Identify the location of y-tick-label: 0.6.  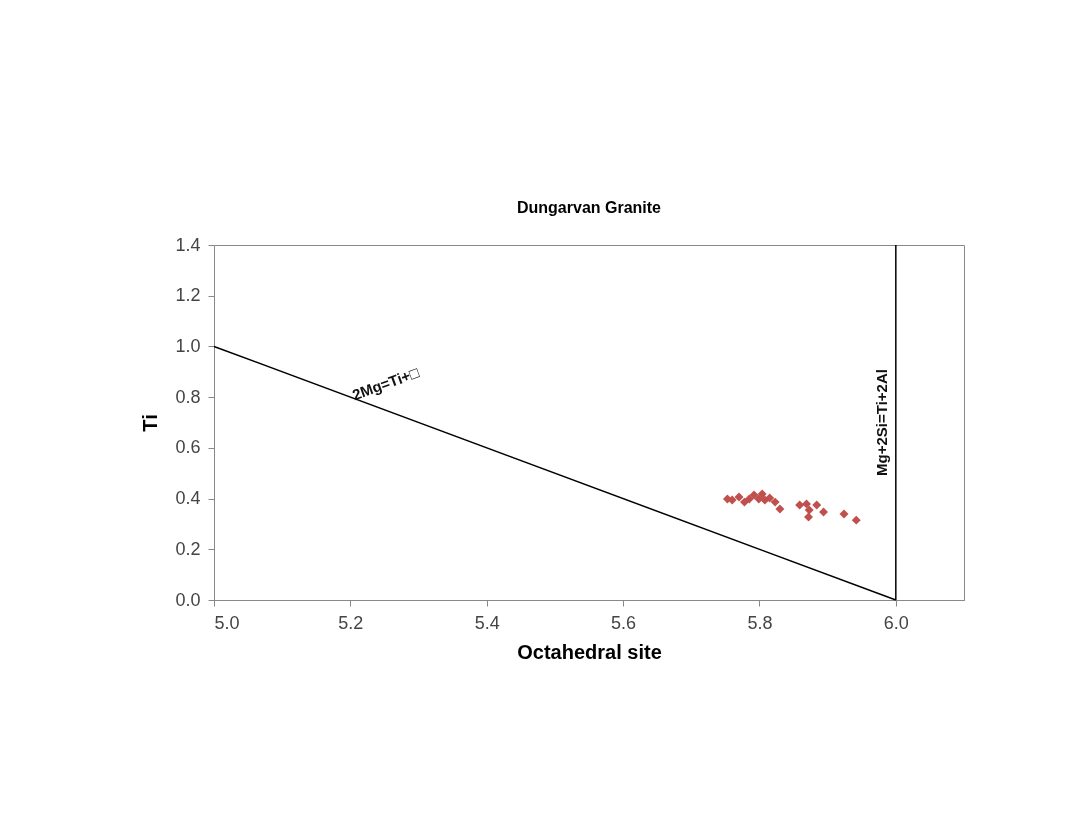
(188, 447).